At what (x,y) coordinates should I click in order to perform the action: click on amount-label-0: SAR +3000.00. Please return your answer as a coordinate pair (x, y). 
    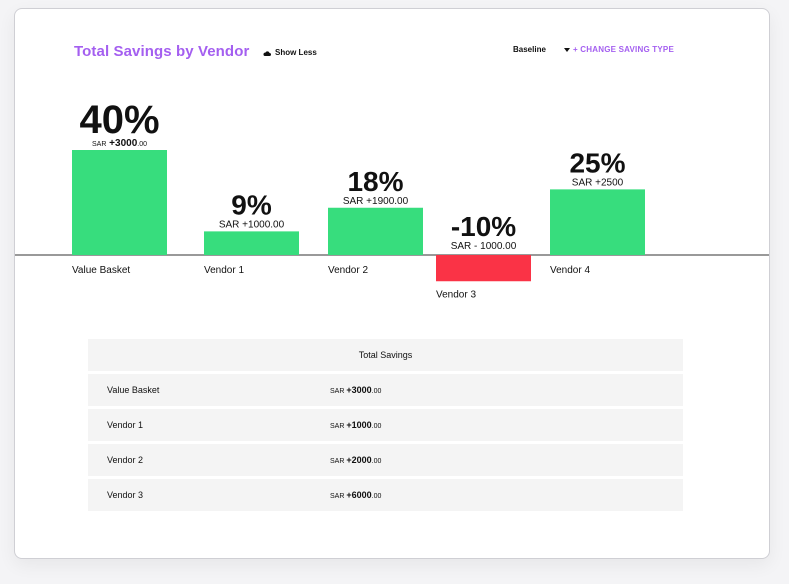
    Looking at the image, I should click on (119, 143).